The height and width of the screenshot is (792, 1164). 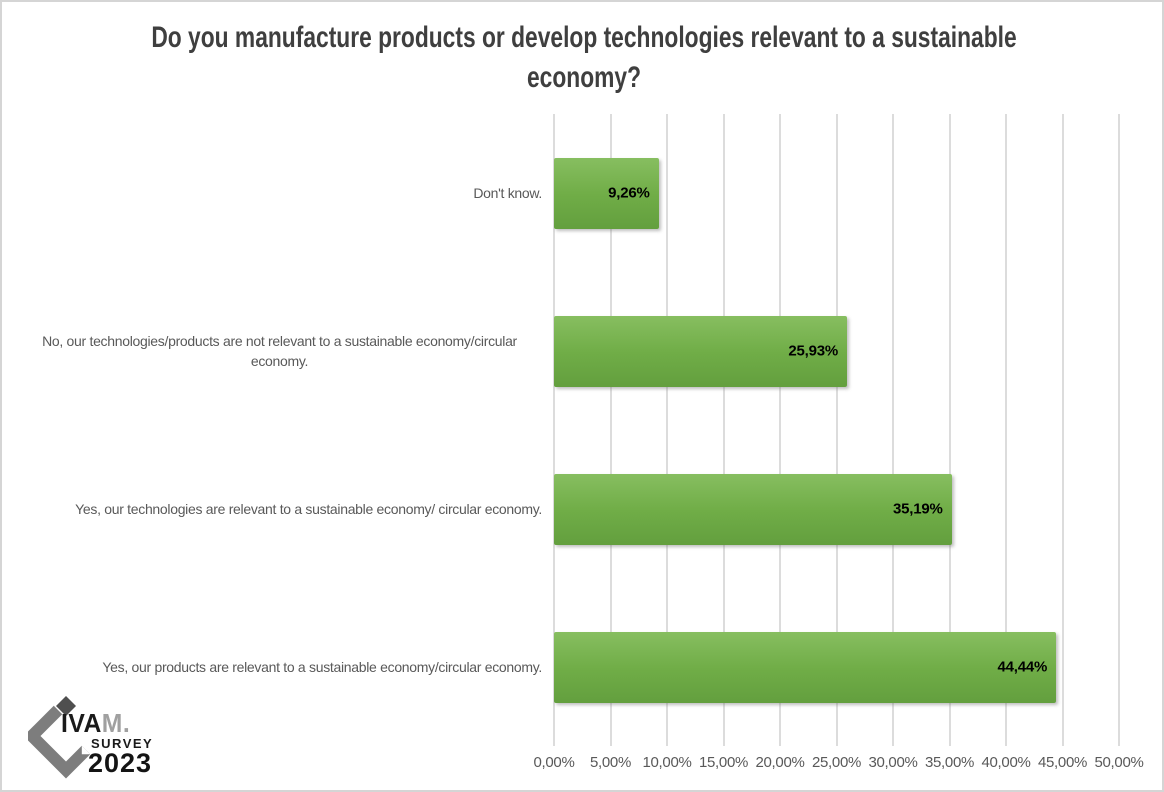 I want to click on bar: 35,19%, so click(x=753, y=509).